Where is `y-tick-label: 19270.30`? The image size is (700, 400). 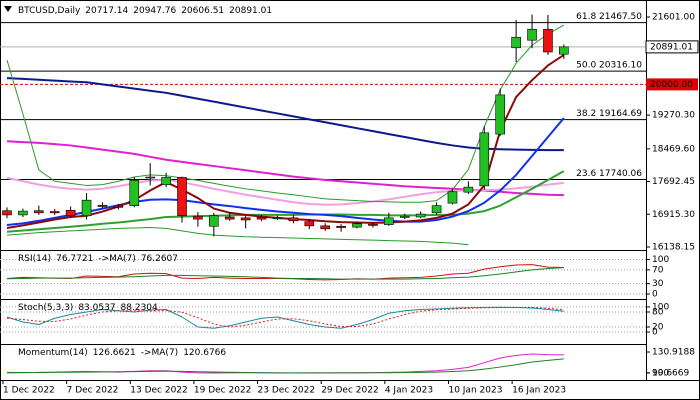 y-tick-label: 19270.30 is located at coordinates (673, 116).